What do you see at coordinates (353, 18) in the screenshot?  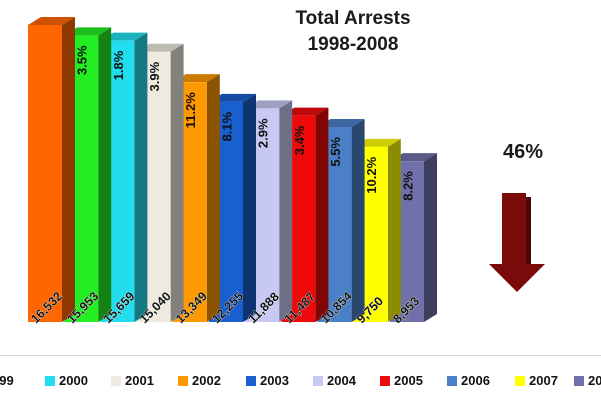 I see `chart-title-line1: Total Arrests` at bounding box center [353, 18].